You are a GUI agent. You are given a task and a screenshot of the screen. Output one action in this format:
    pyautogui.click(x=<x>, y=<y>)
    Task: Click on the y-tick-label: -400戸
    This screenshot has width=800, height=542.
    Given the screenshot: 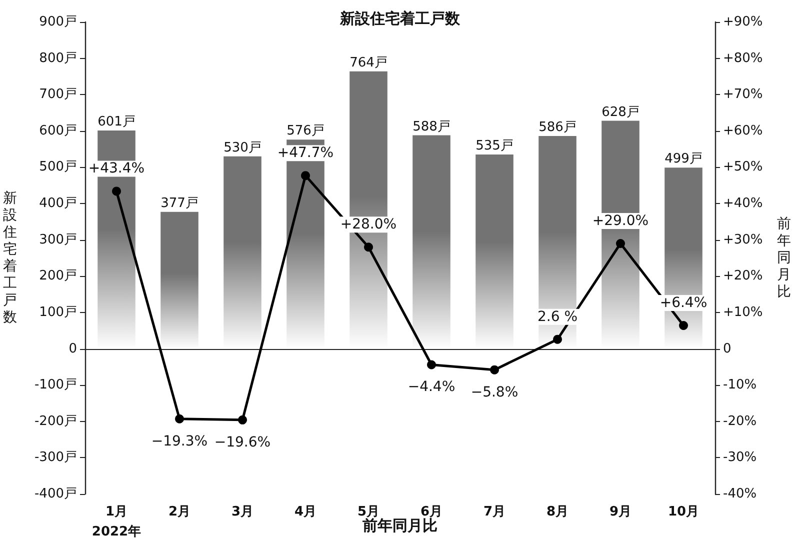 What is the action you would take?
    pyautogui.click(x=55, y=494)
    